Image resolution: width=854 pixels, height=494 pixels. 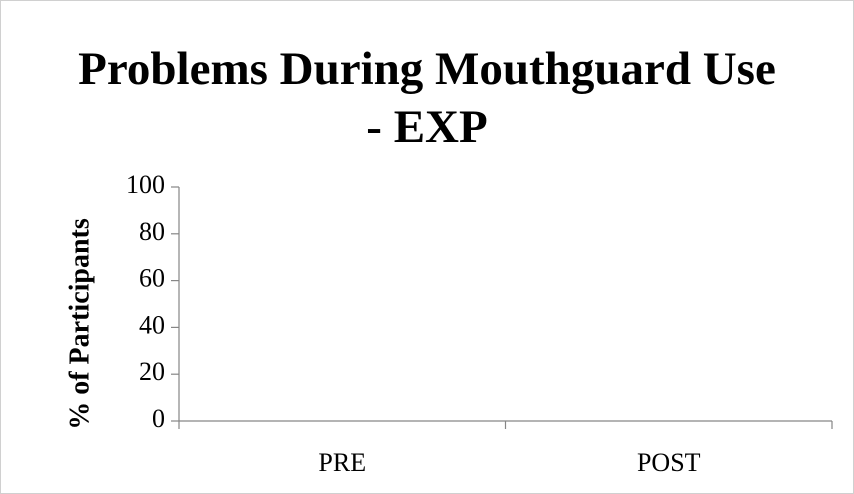 I want to click on y-tick-label: 0, so click(x=158, y=418).